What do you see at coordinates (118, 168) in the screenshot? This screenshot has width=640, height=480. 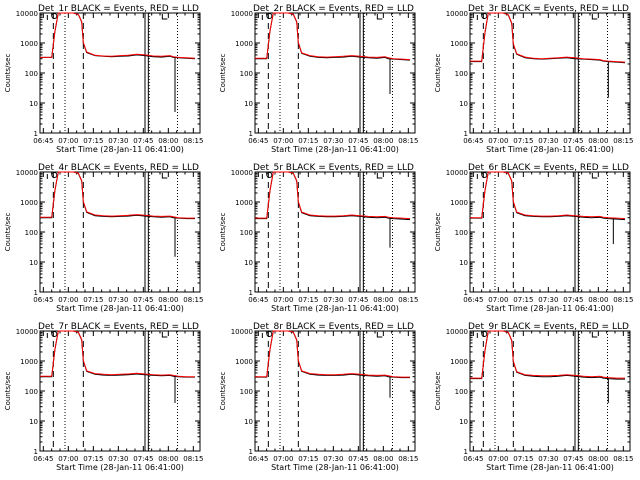 I see `panel-title: Det_4r BLACK = Events, RED = LLD` at bounding box center [118, 168].